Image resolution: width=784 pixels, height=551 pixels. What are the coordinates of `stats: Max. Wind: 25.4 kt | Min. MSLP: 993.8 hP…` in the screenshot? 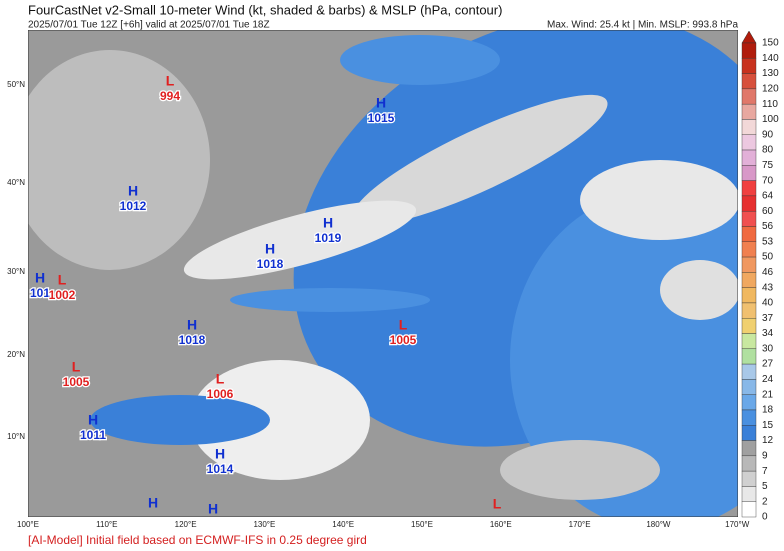 It's located at (642, 25).